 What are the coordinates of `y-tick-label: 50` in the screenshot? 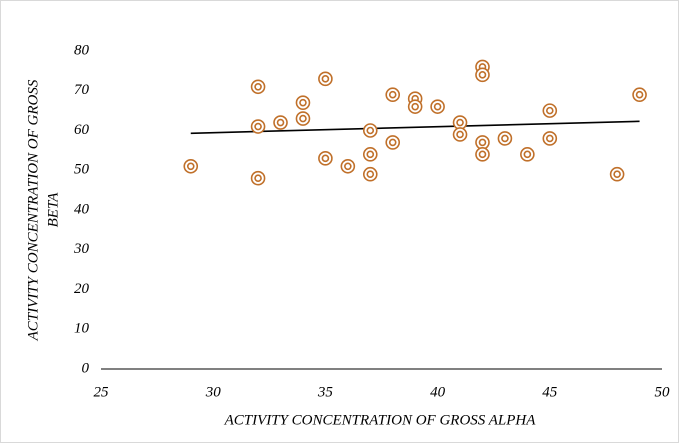 It's located at (82, 170).